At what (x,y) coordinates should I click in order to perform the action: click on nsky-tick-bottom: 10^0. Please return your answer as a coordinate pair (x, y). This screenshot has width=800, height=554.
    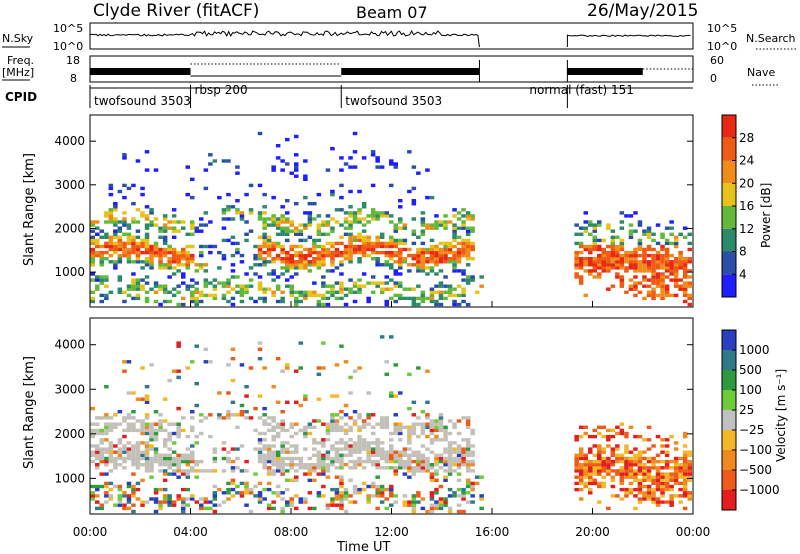
    Looking at the image, I should click on (68, 46).